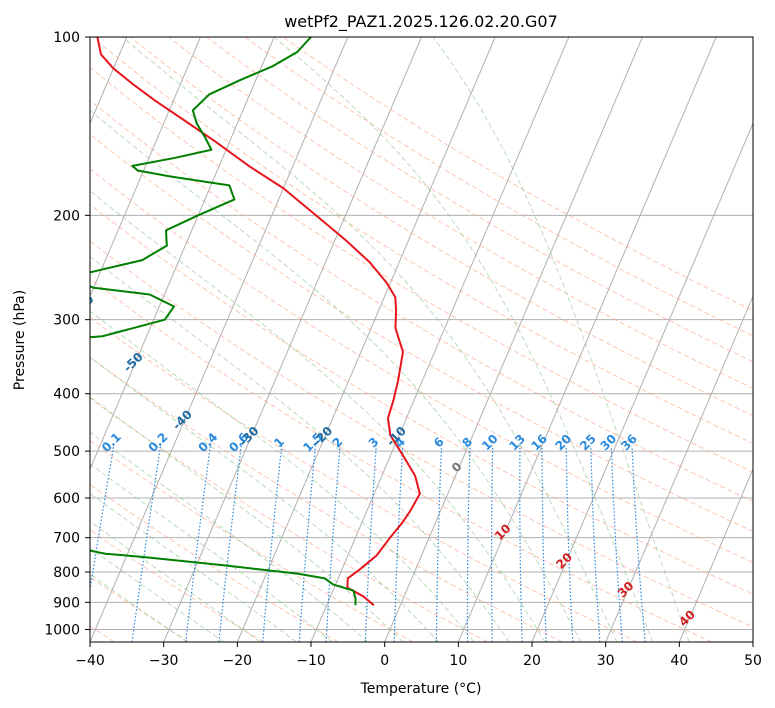  What do you see at coordinates (606, 661) in the screenshot?
I see `x-tick-label: 30` at bounding box center [606, 661].